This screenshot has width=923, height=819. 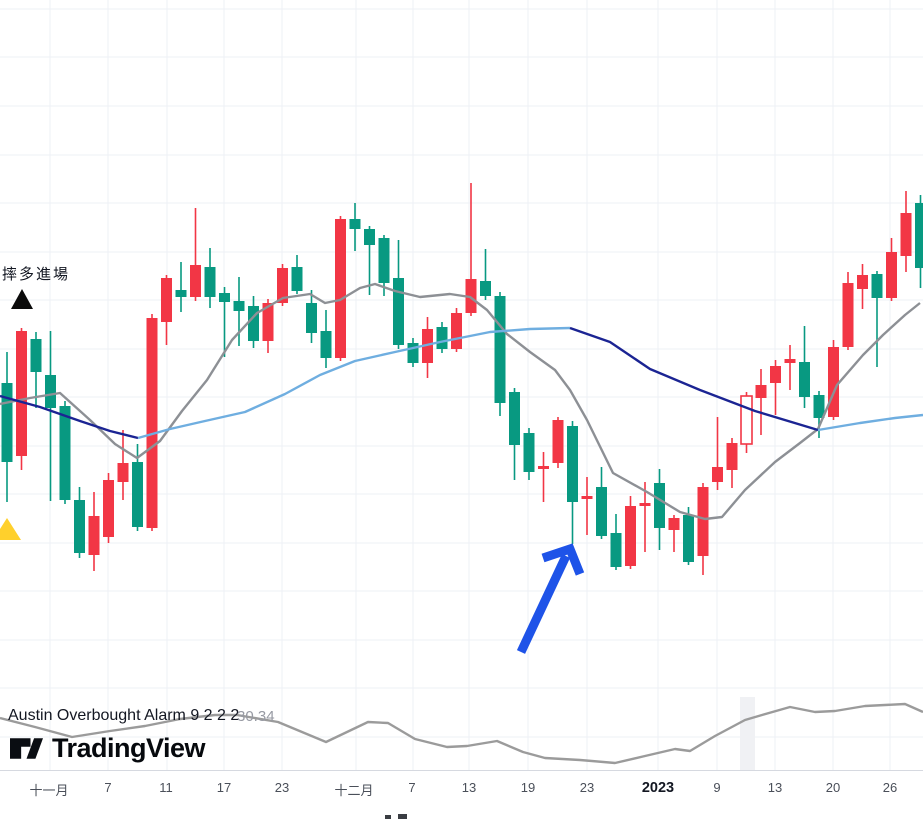 What do you see at coordinates (36, 274) in the screenshot?
I see `long-entry-signal-label: 摔多進場` at bounding box center [36, 274].